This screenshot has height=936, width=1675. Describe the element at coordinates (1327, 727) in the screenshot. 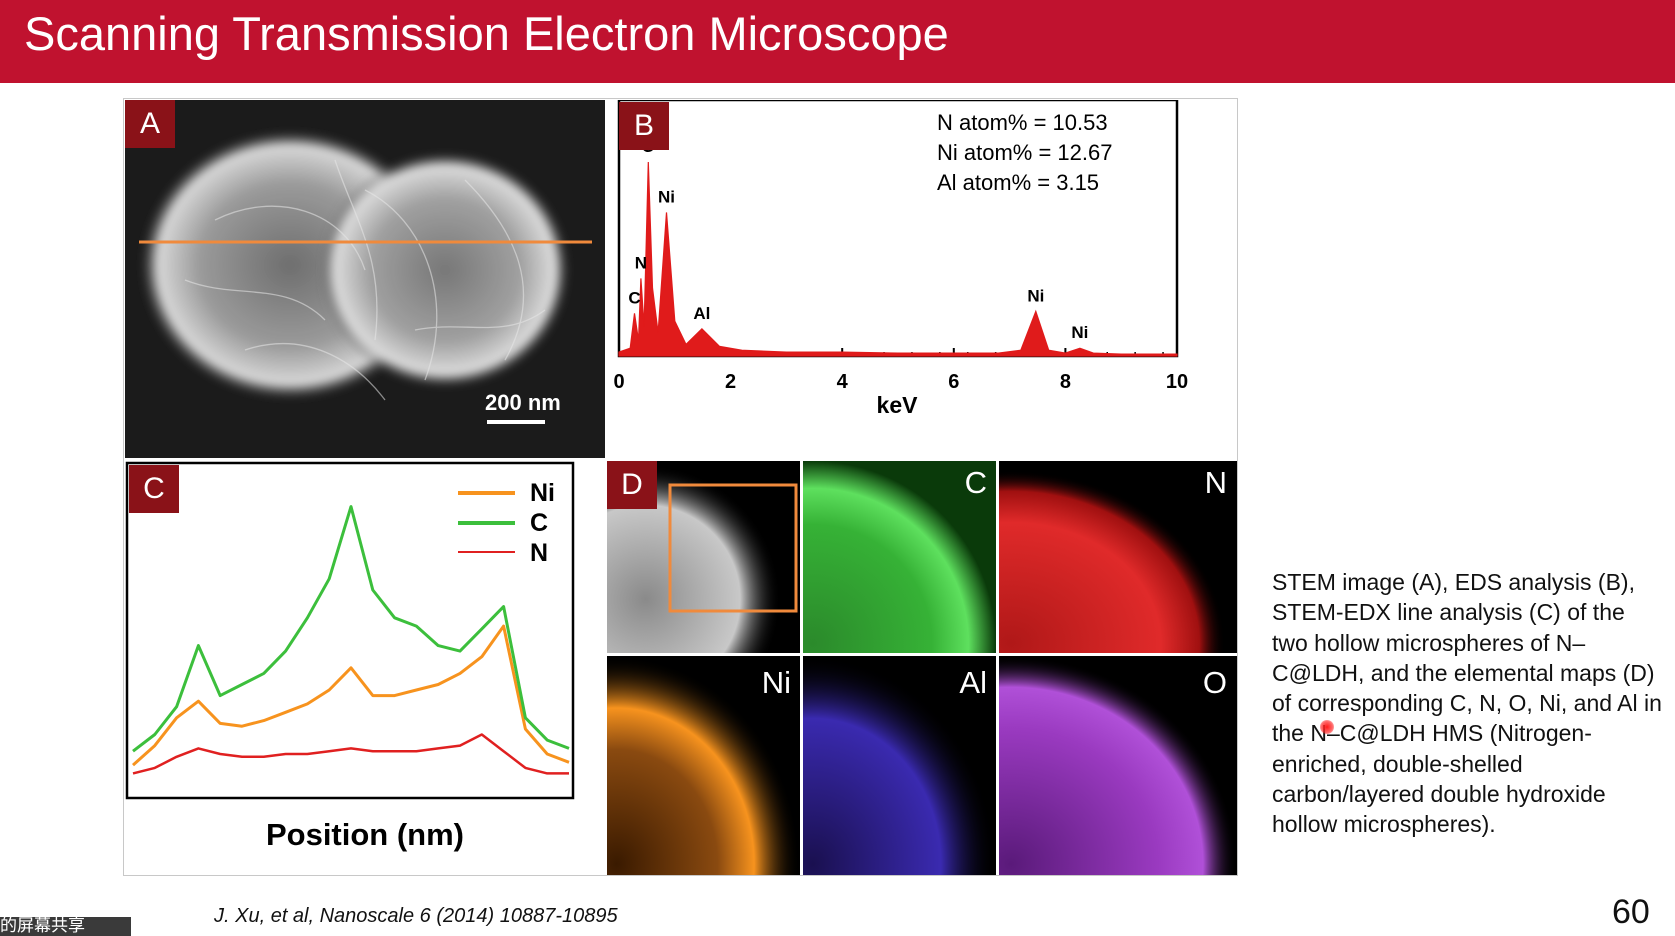

I see `laser-pointer-dot` at that location.